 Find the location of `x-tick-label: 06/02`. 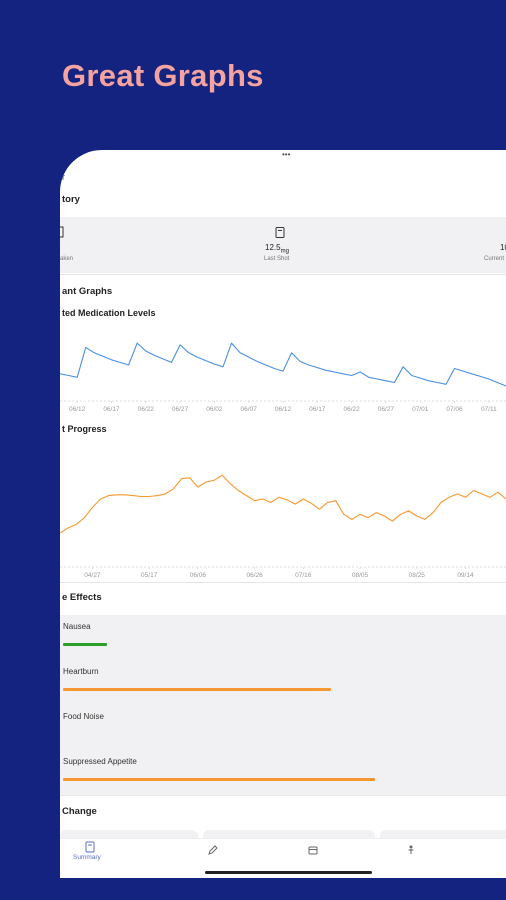

x-tick-label: 06/02 is located at coordinates (214, 409).